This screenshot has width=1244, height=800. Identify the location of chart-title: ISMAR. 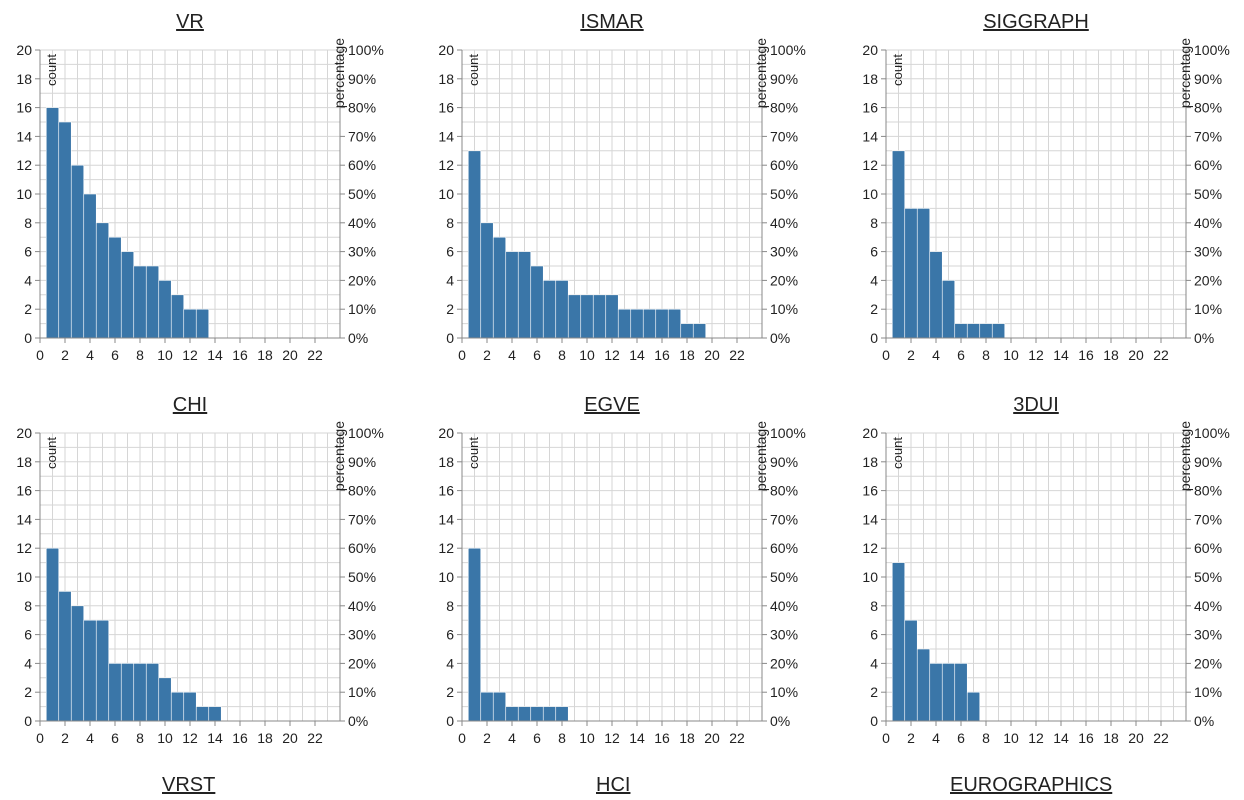
(611, 22).